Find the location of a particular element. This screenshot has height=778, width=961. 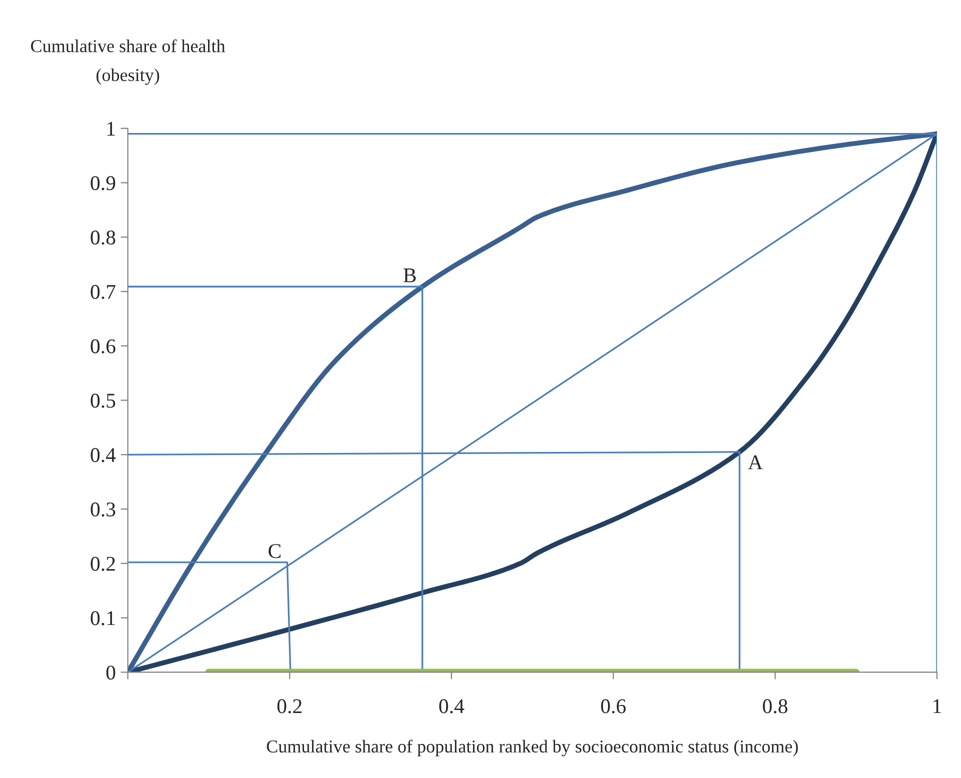

y-tick-label: 0.7 is located at coordinates (103, 292).